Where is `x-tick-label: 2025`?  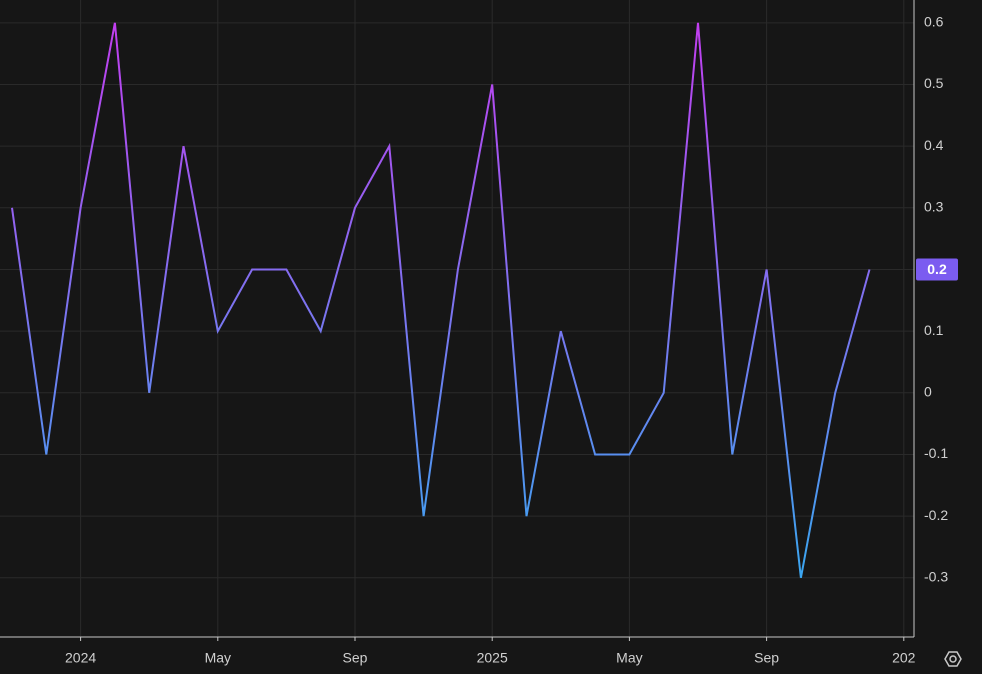 x-tick-label: 2025 is located at coordinates (492, 658).